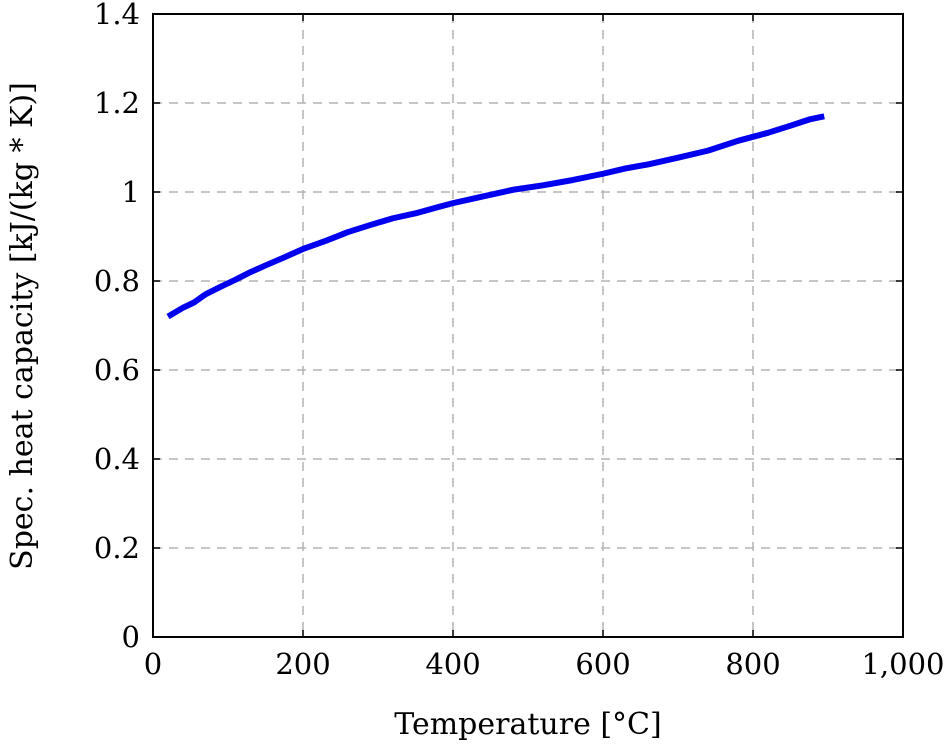 The height and width of the screenshot is (746, 945). Describe the element at coordinates (452, 664) in the screenshot. I see `x-tick-label: 400` at that location.